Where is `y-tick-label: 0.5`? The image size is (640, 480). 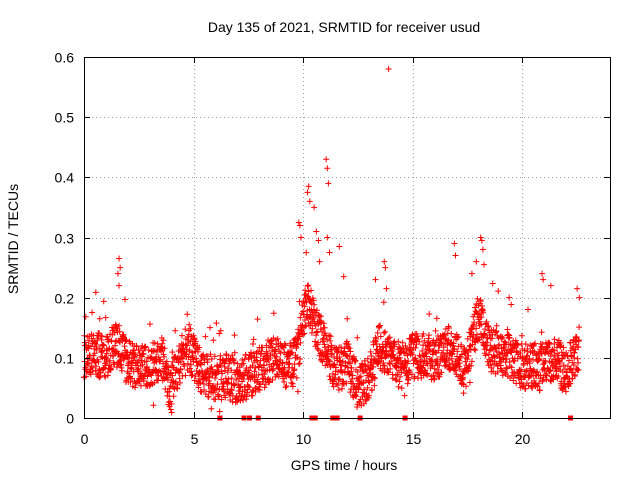 y-tick-label: 0.5 is located at coordinates (65, 118).